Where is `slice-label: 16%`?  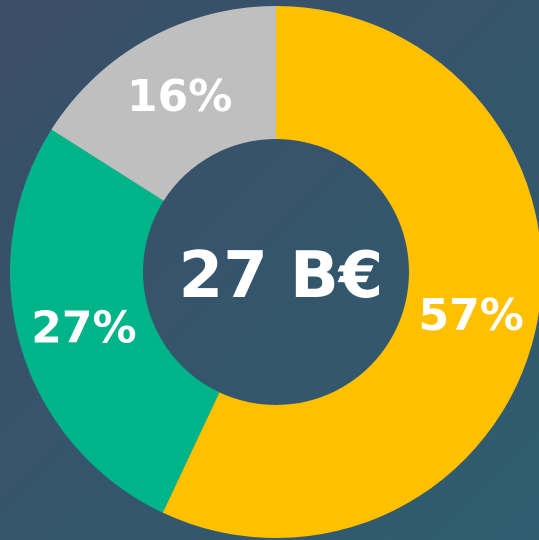
slice-label: 16% is located at coordinates (179, 96).